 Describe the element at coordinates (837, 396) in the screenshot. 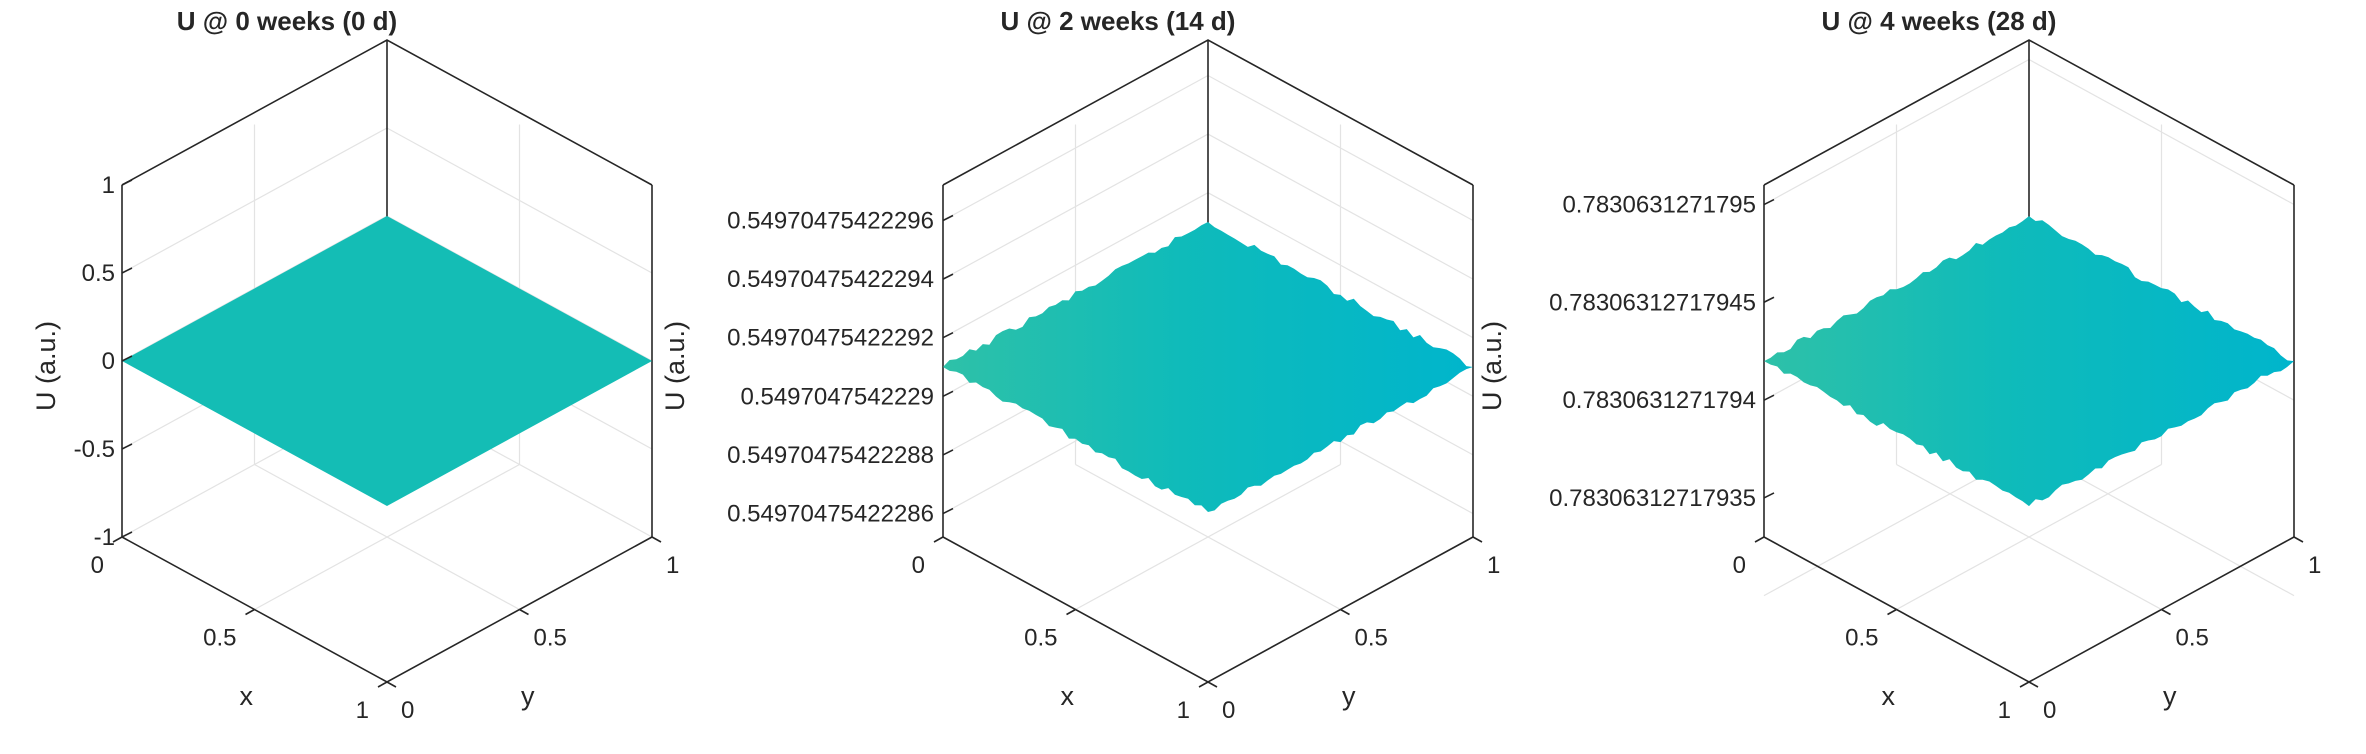

I see `z-tick-label: 0.5497047542229` at that location.